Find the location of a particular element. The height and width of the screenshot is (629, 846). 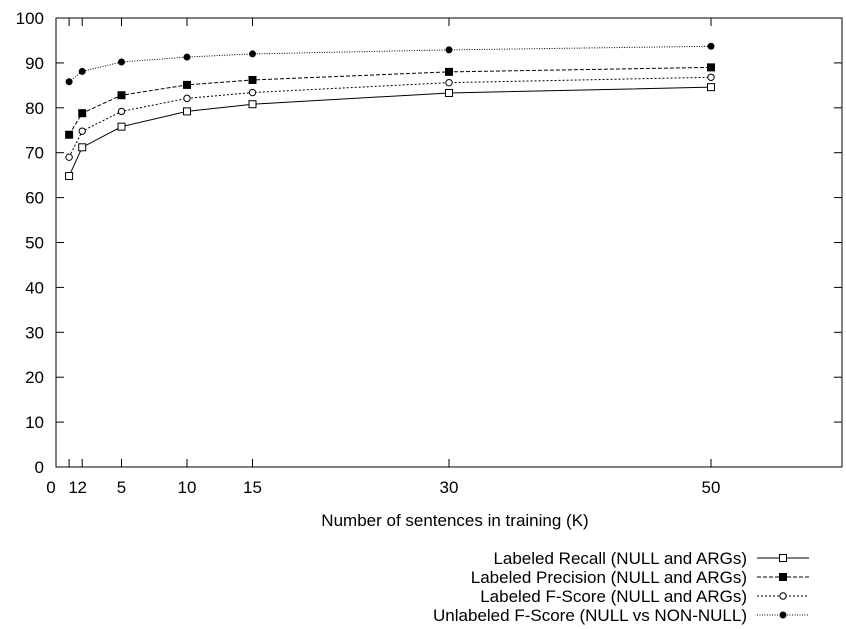

legend-item: Labeled Recall (NULL and ARGs) is located at coordinates (651, 558).